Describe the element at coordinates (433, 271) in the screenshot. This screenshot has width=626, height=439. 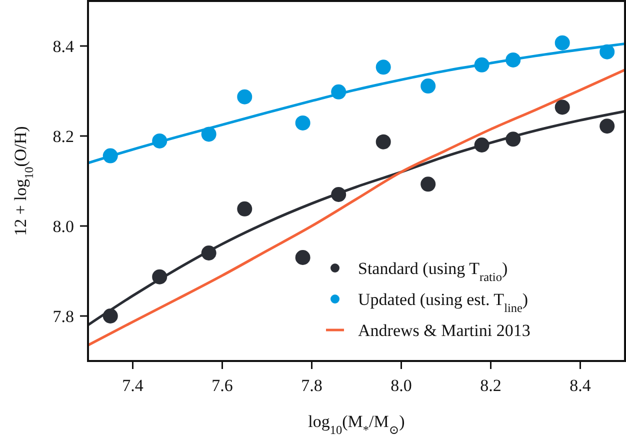
I see `legend-label: Standard (using T$_{ratio}$)` at that location.